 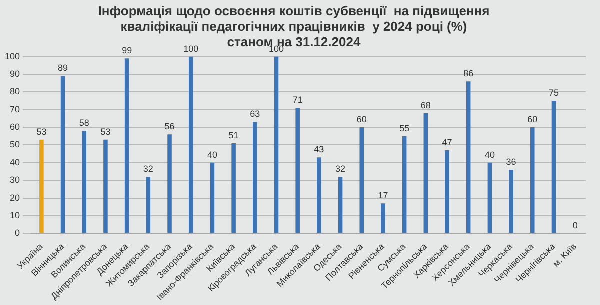 What do you see at coordinates (15, 127) in the screenshot?
I see `y-tick-label: 60` at bounding box center [15, 127].